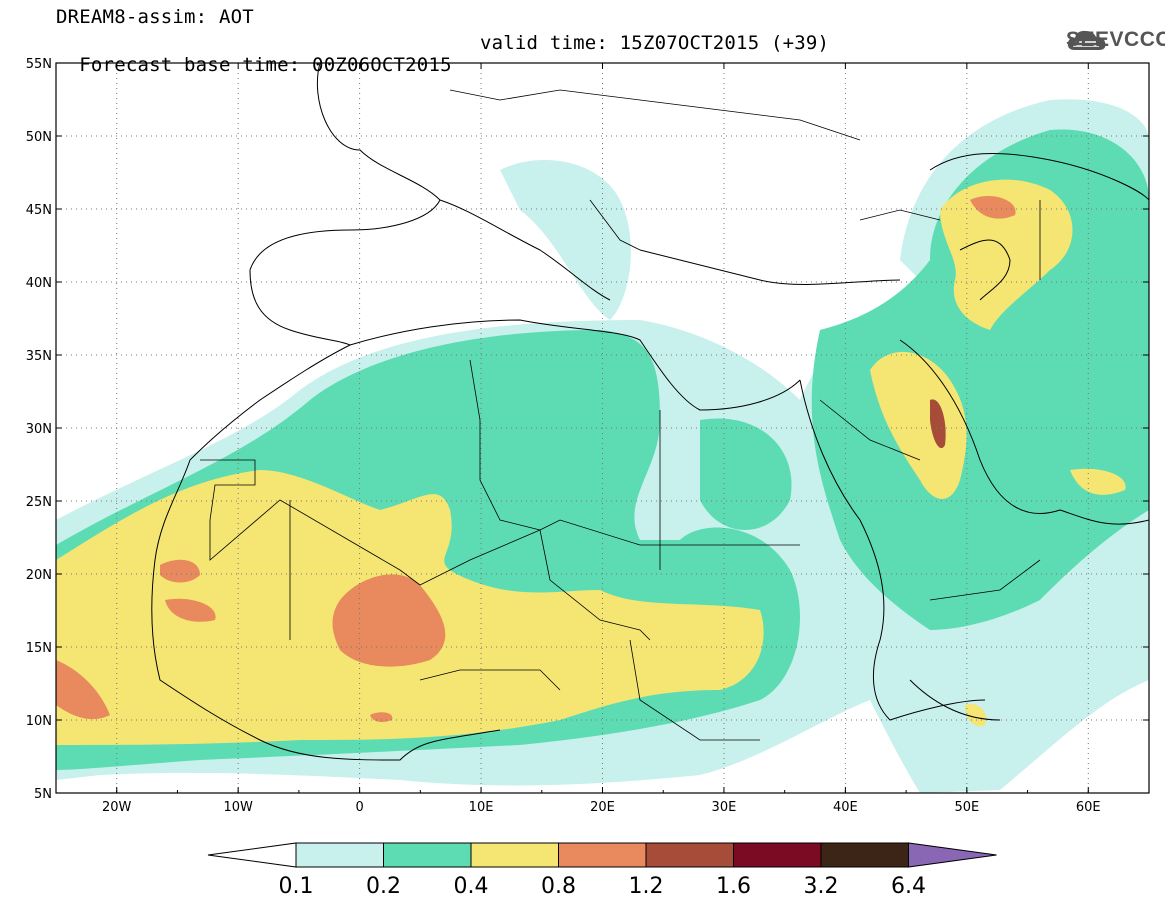 The image size is (1165, 905). What do you see at coordinates (966, 807) in the screenshot?
I see `lon-label: 50E` at bounding box center [966, 807].